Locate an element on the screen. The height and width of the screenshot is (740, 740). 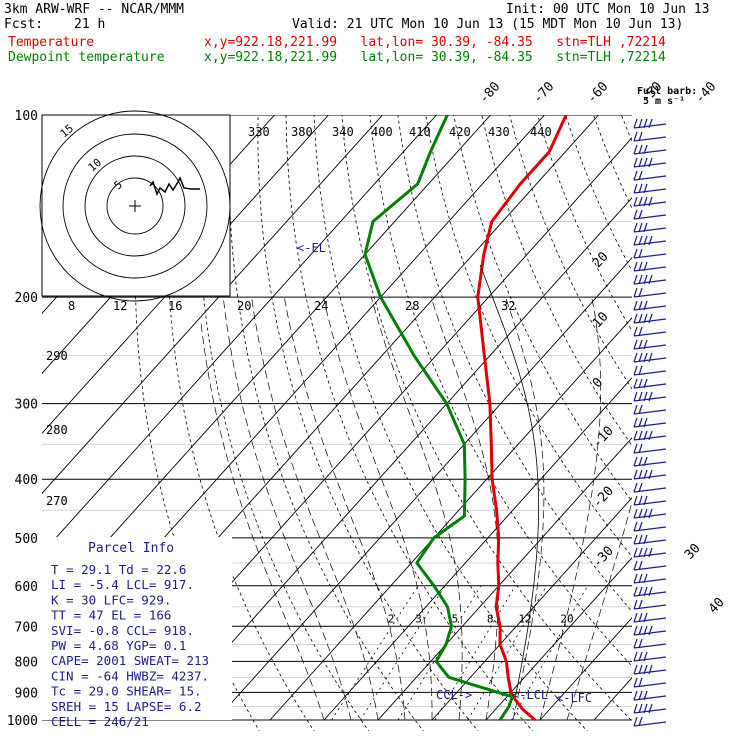
full-barb-title: Full barb: is located at coordinates (667, 91).